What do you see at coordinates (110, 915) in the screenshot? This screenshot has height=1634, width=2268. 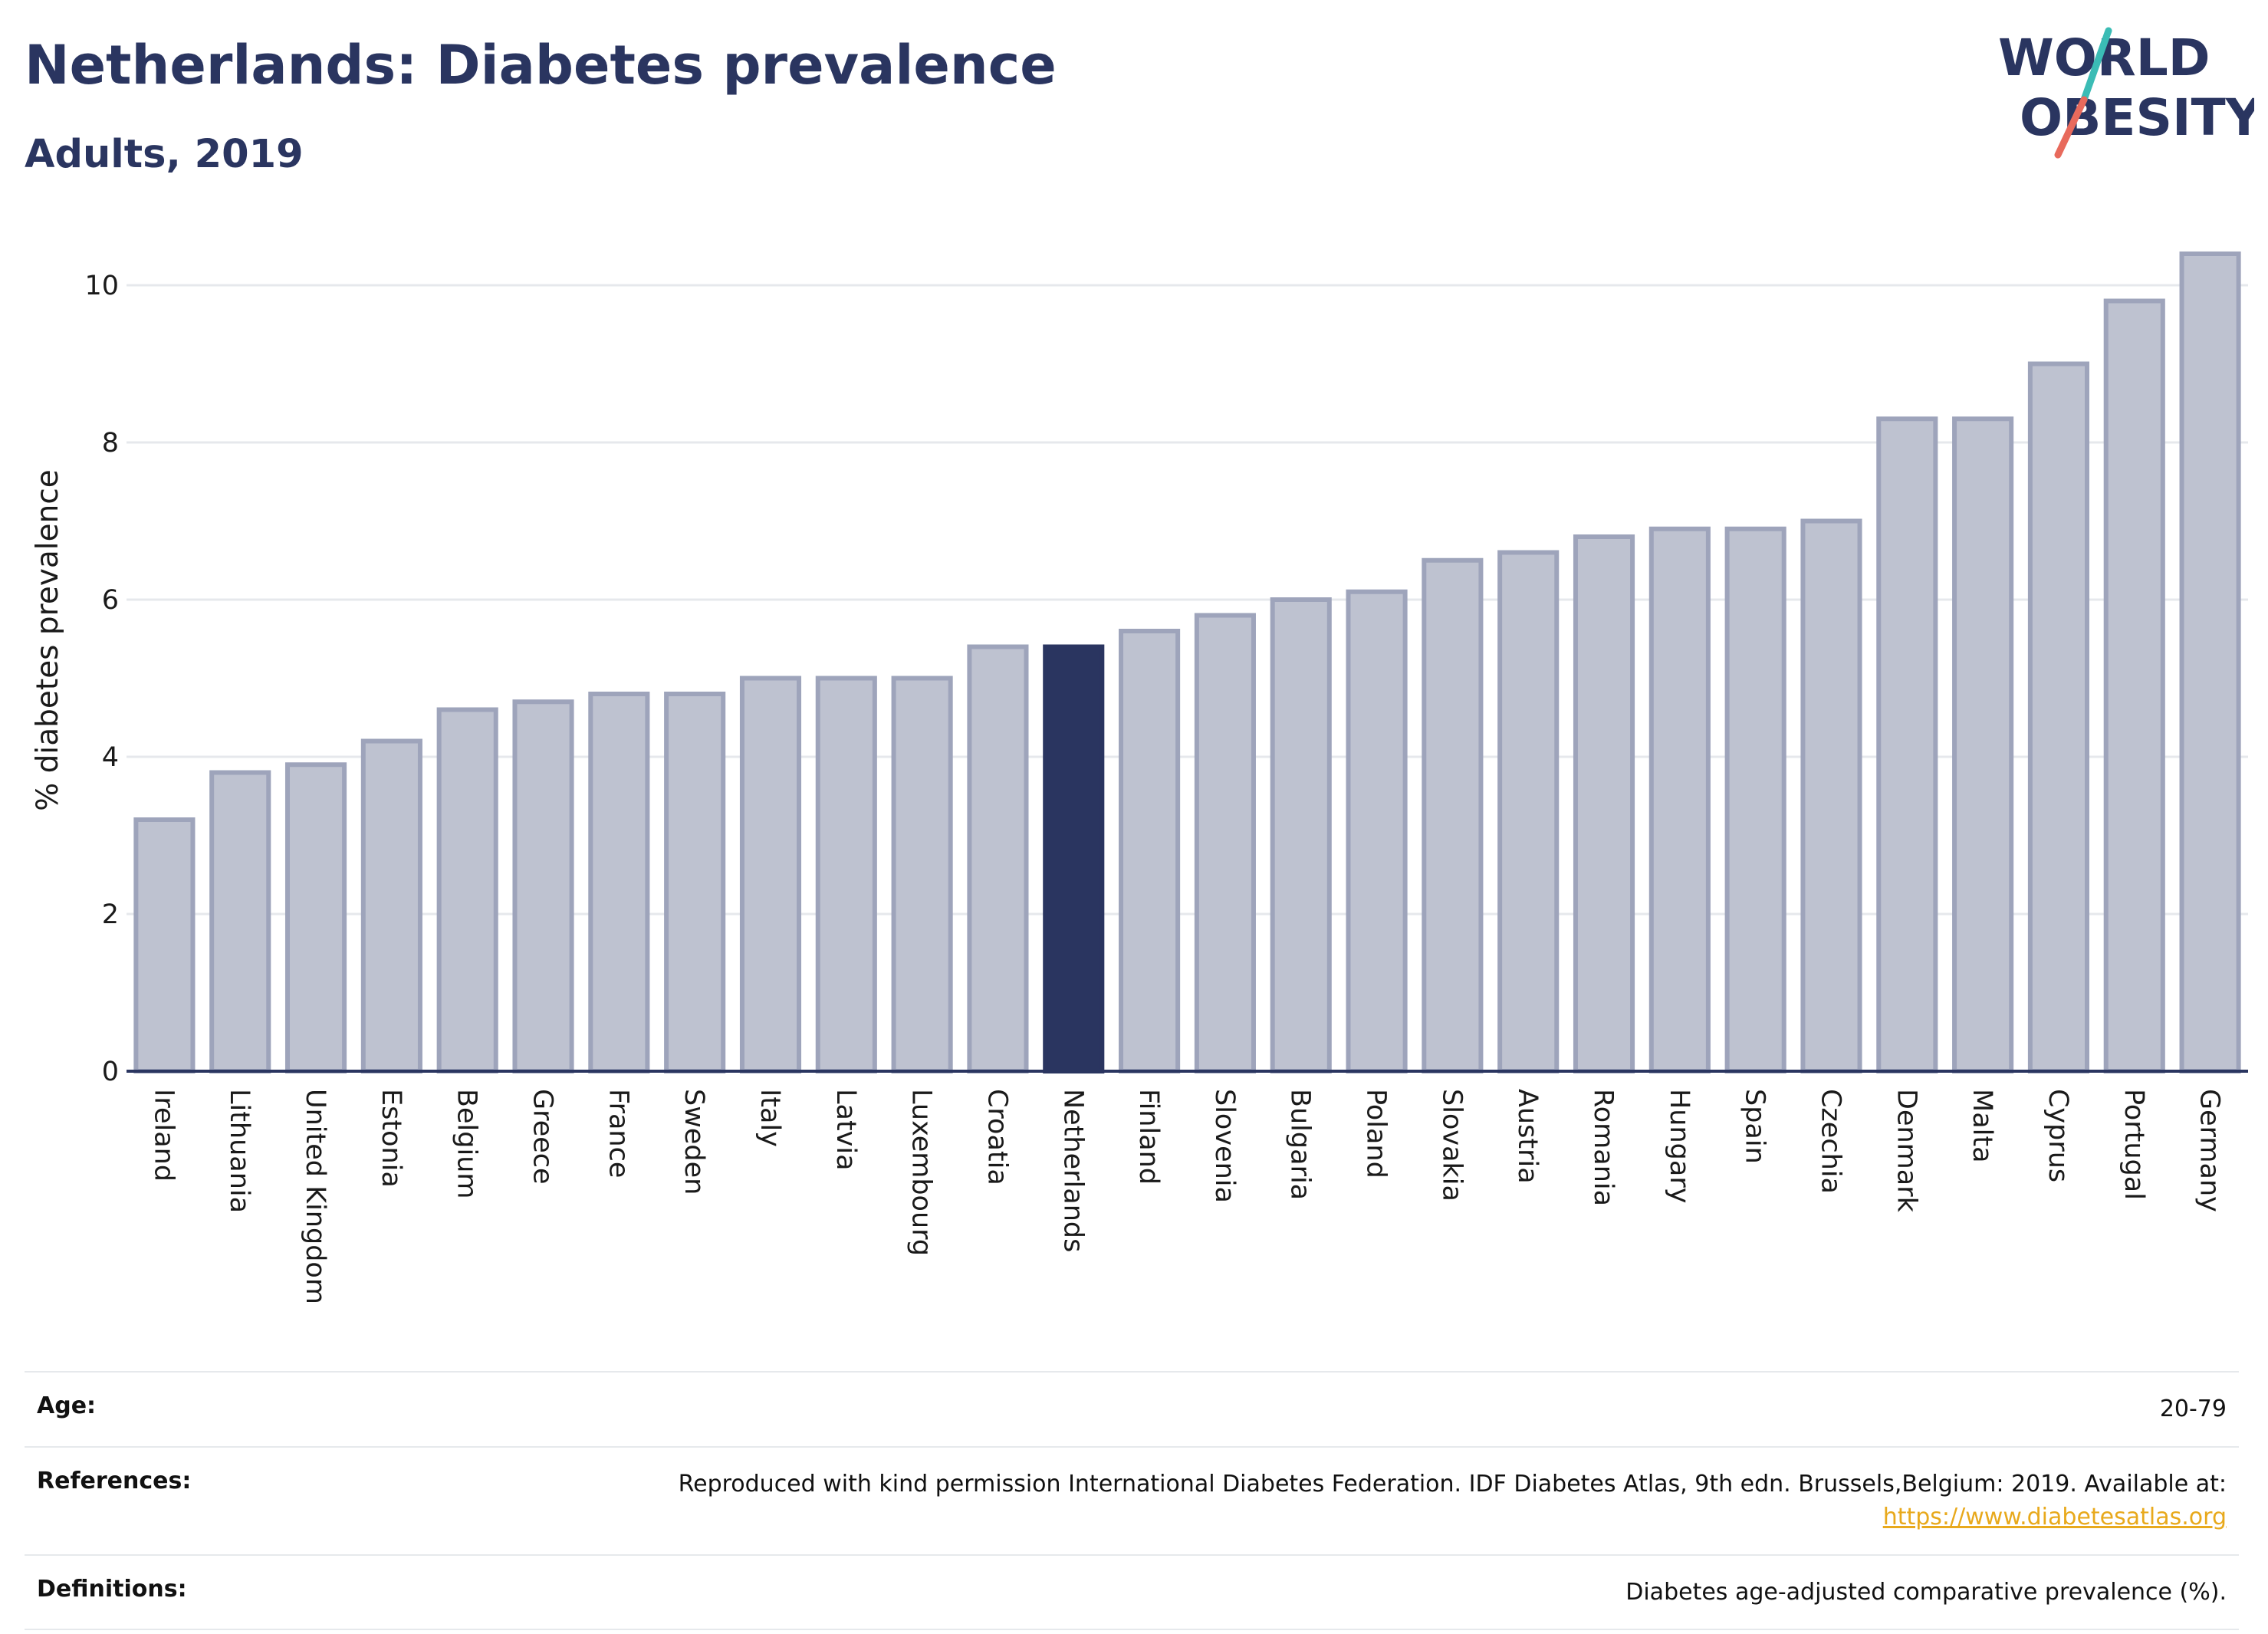 I see `y-tick-label: 2` at bounding box center [110, 915].